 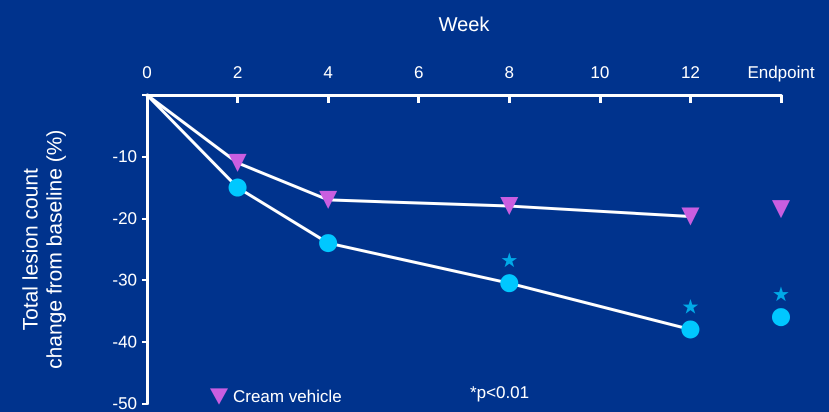 I want to click on x-tick-label: 8, so click(x=509, y=72).